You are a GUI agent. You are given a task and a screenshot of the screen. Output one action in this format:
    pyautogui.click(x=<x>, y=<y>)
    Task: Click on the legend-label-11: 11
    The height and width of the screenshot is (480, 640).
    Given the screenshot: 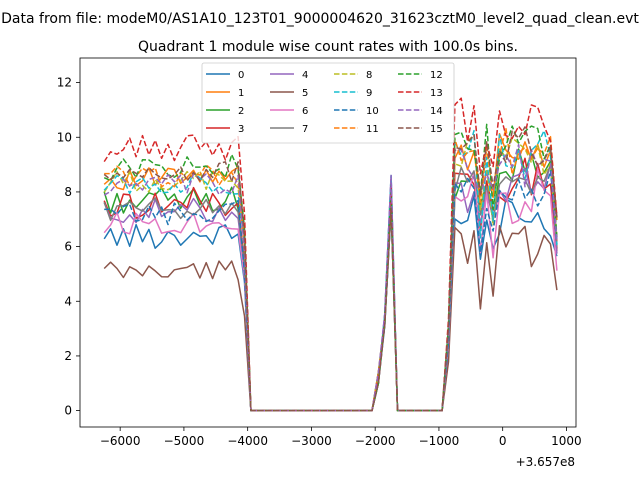 What is the action you would take?
    pyautogui.click(x=372, y=129)
    